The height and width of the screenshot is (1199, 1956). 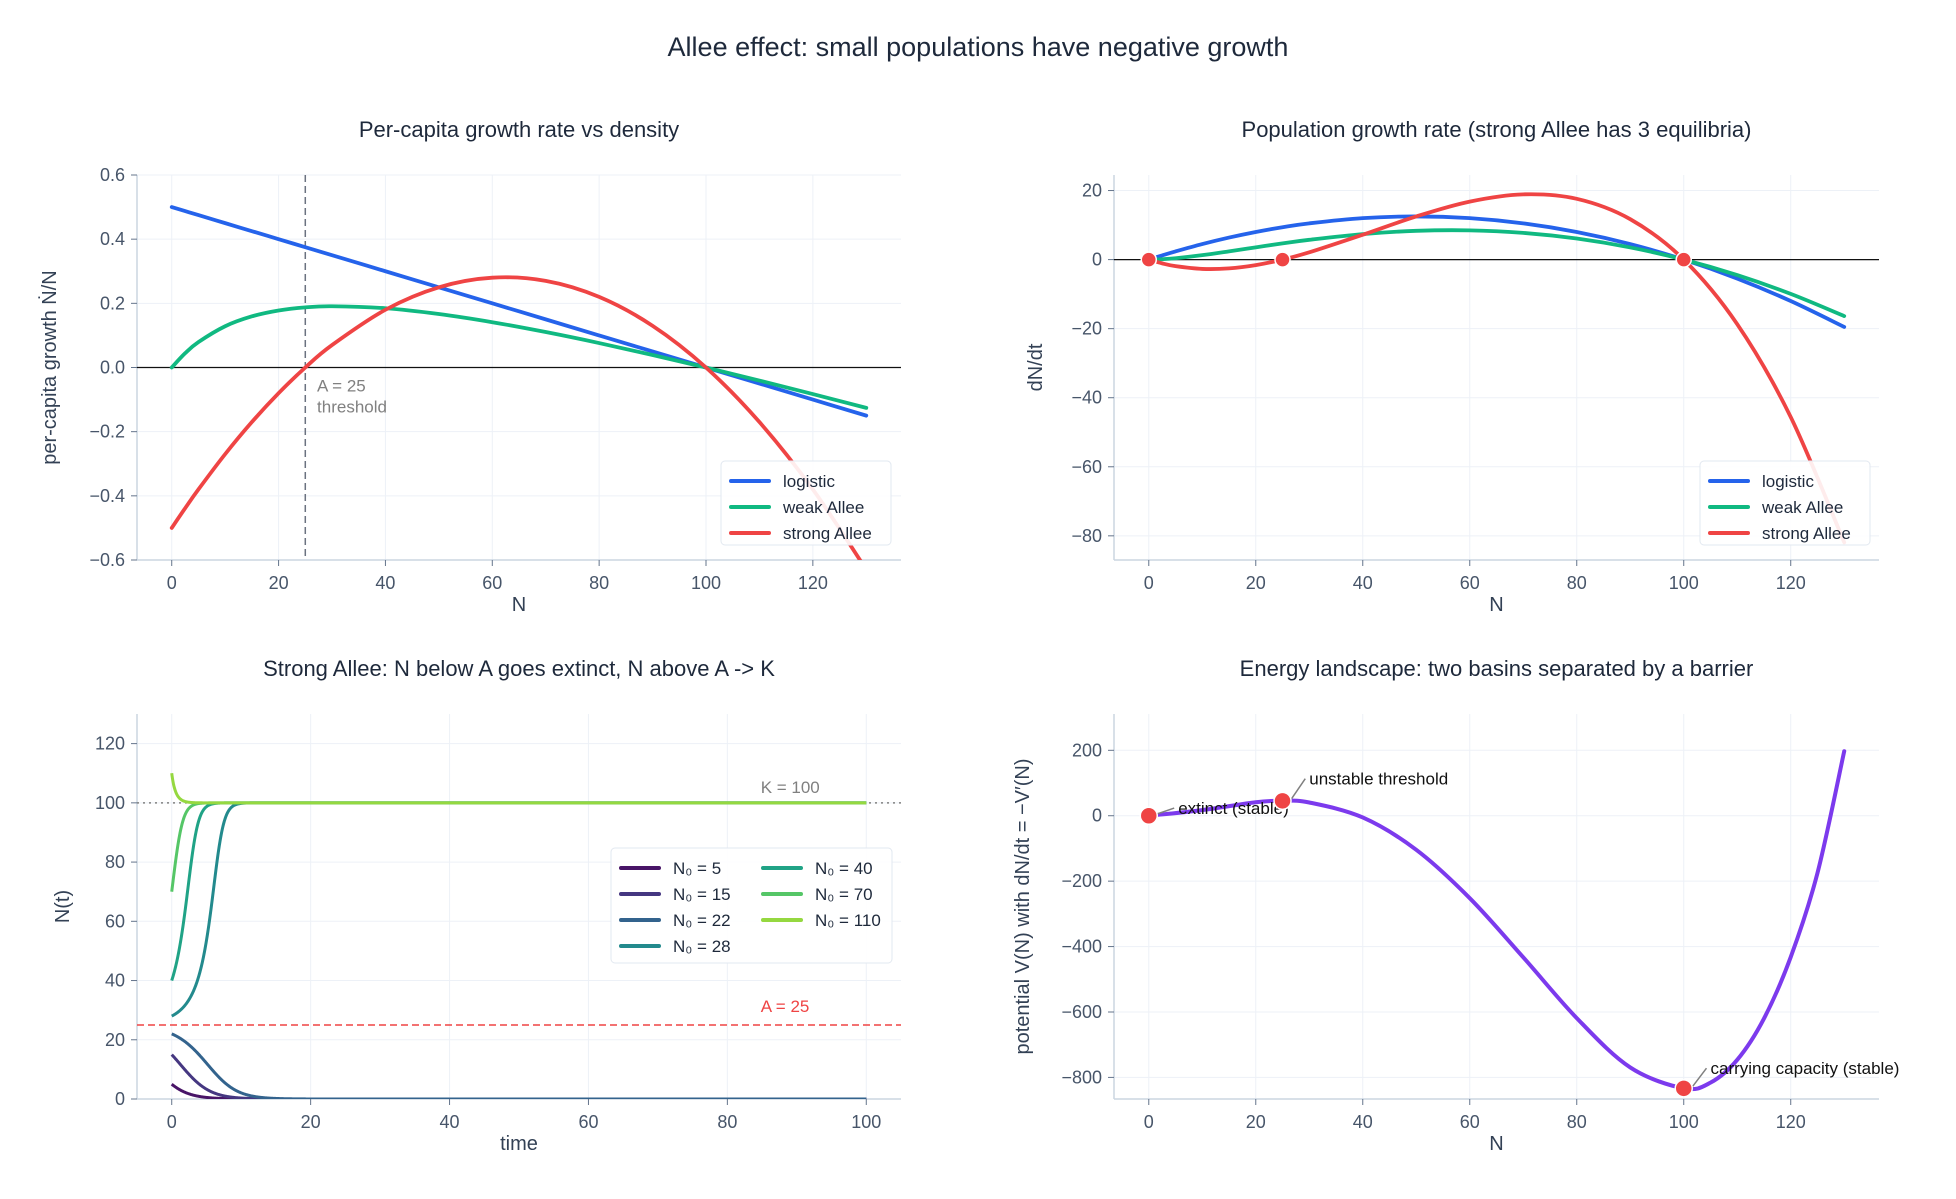 I want to click on allee-threshold-label: A = 25, so click(x=785, y=1006).